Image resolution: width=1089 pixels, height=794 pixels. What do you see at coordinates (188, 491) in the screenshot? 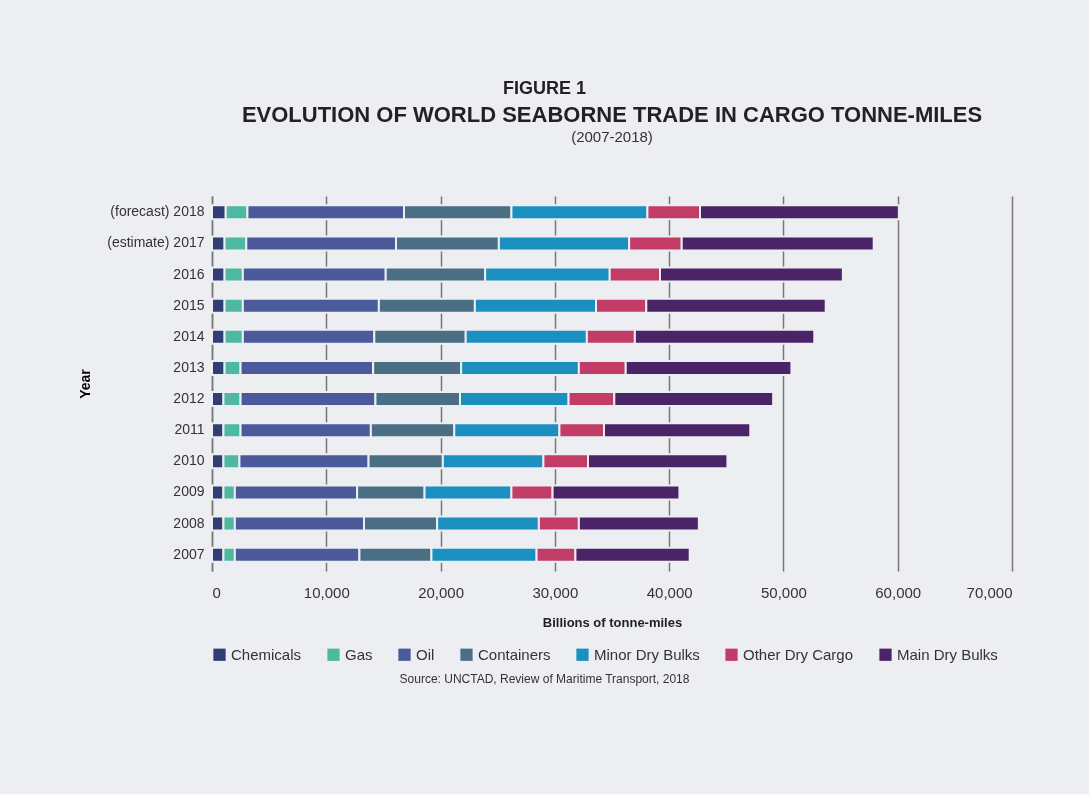
I see `y-tick-label: 2009` at bounding box center [188, 491].